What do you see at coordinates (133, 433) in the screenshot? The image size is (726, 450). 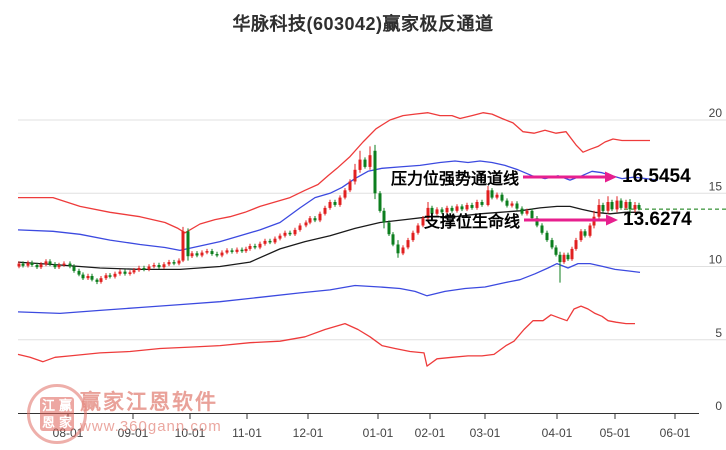 I see `x-axis-label: 09-01` at bounding box center [133, 433].